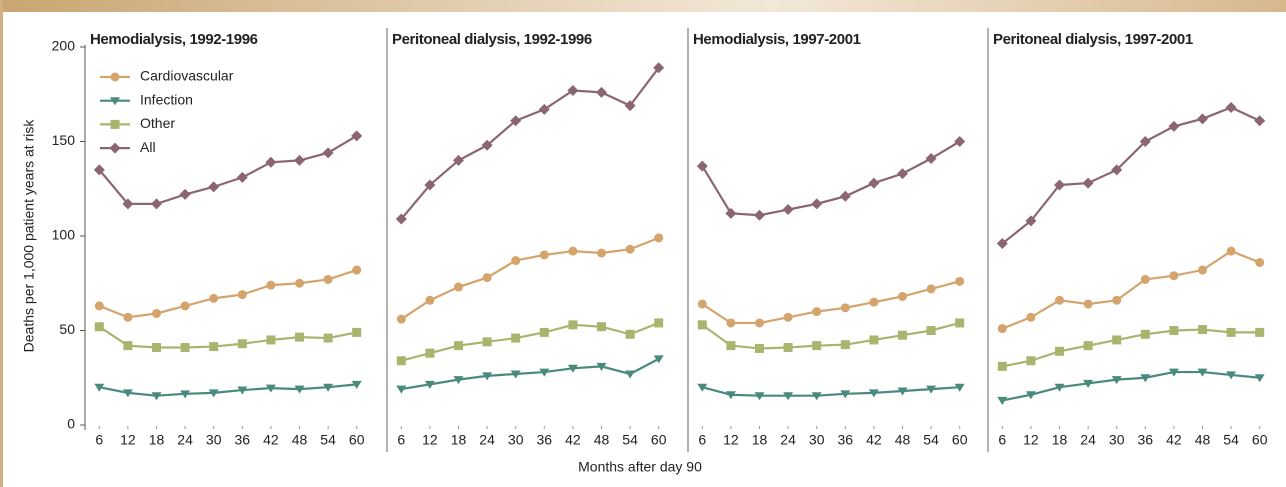 Image resolution: width=1286 pixels, height=487 pixels. Describe the element at coordinates (788, 440) in the screenshot. I see `x-tick-label: 24` at that location.